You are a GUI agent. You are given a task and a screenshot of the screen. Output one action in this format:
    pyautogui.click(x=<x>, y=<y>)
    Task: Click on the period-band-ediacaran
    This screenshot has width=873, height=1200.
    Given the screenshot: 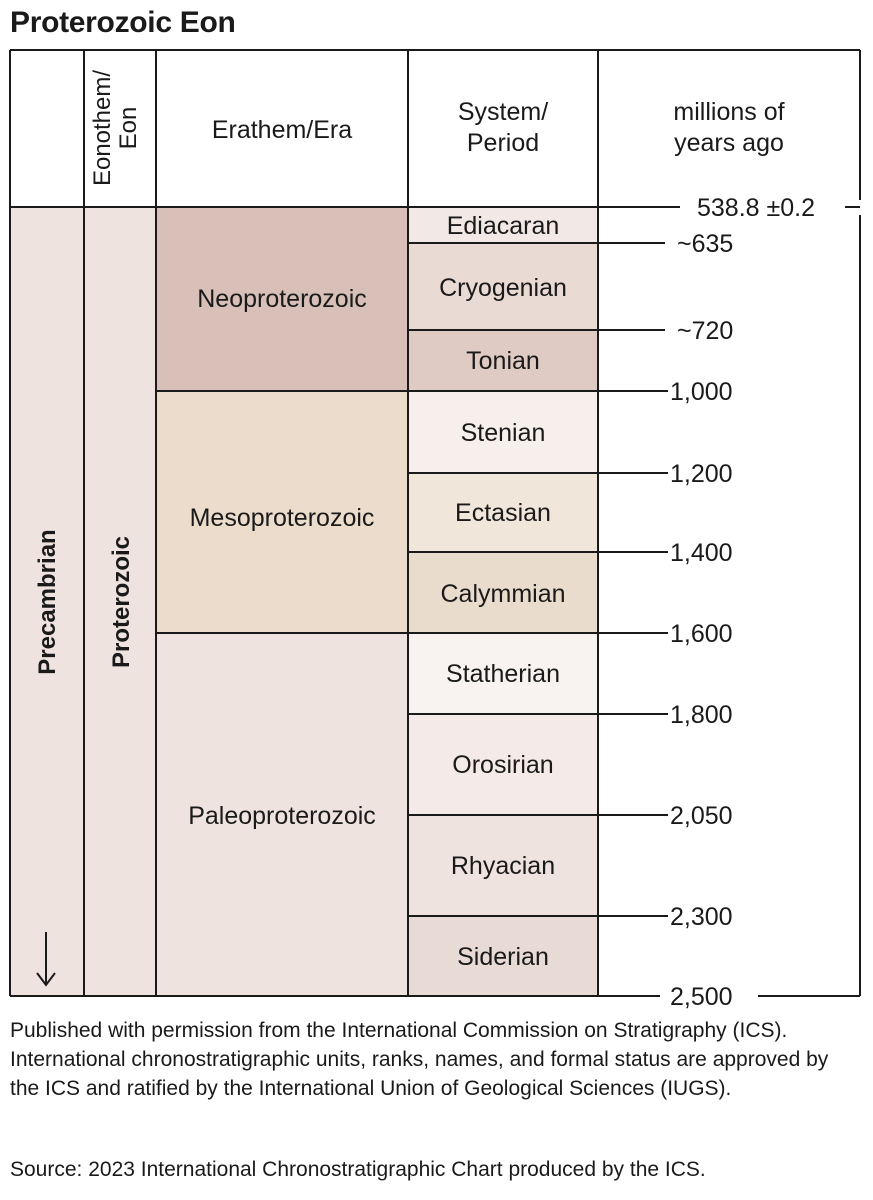 What is the action you would take?
    pyautogui.click(x=503, y=225)
    